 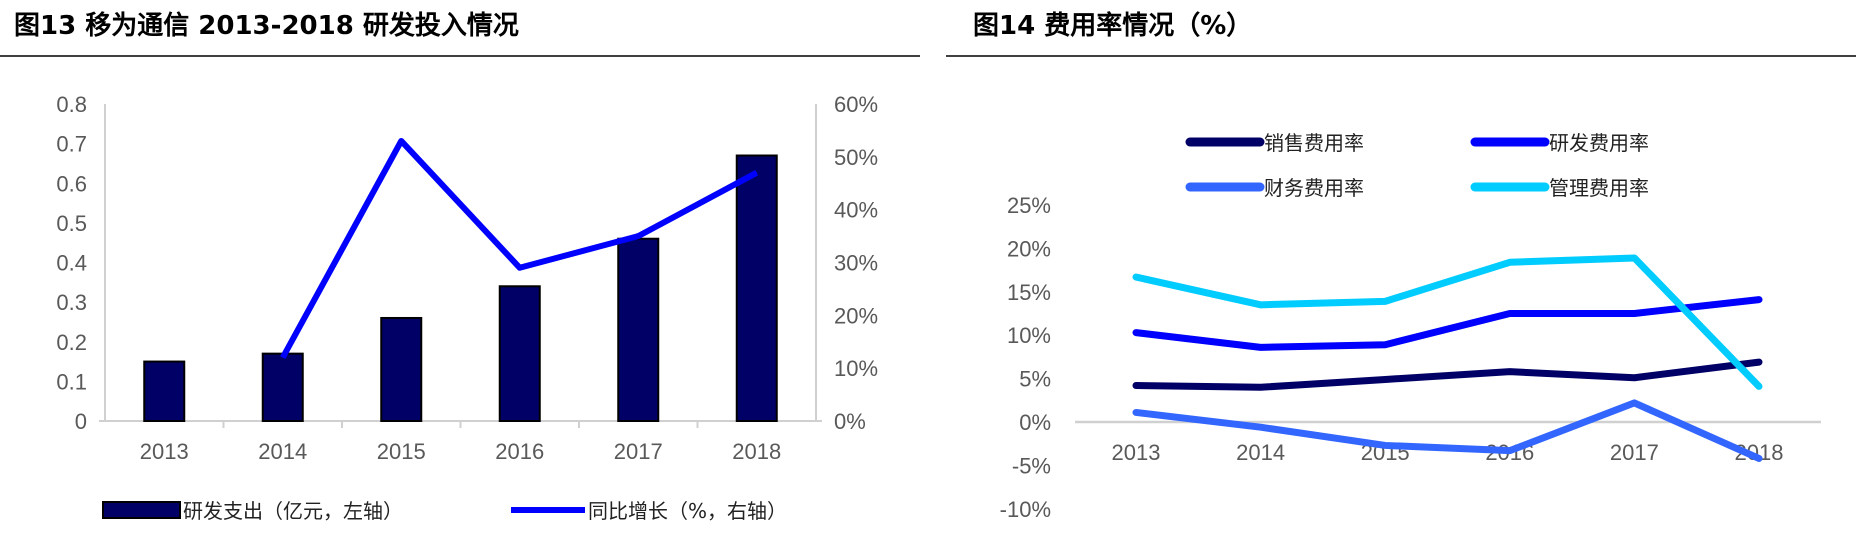 What do you see at coordinates (687, 511) in the screenshot?
I see `legend-label-line: 同比增长（%，右轴）` at bounding box center [687, 511].